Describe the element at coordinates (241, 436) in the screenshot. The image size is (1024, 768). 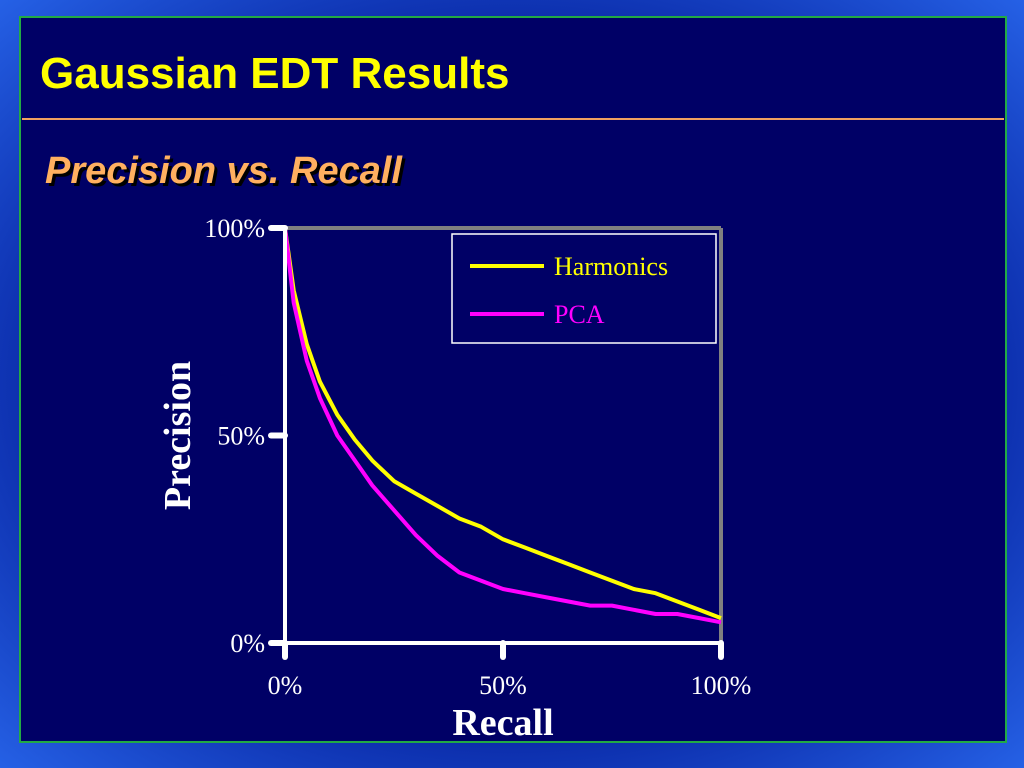
I see `y-tick-label: 50%` at that location.